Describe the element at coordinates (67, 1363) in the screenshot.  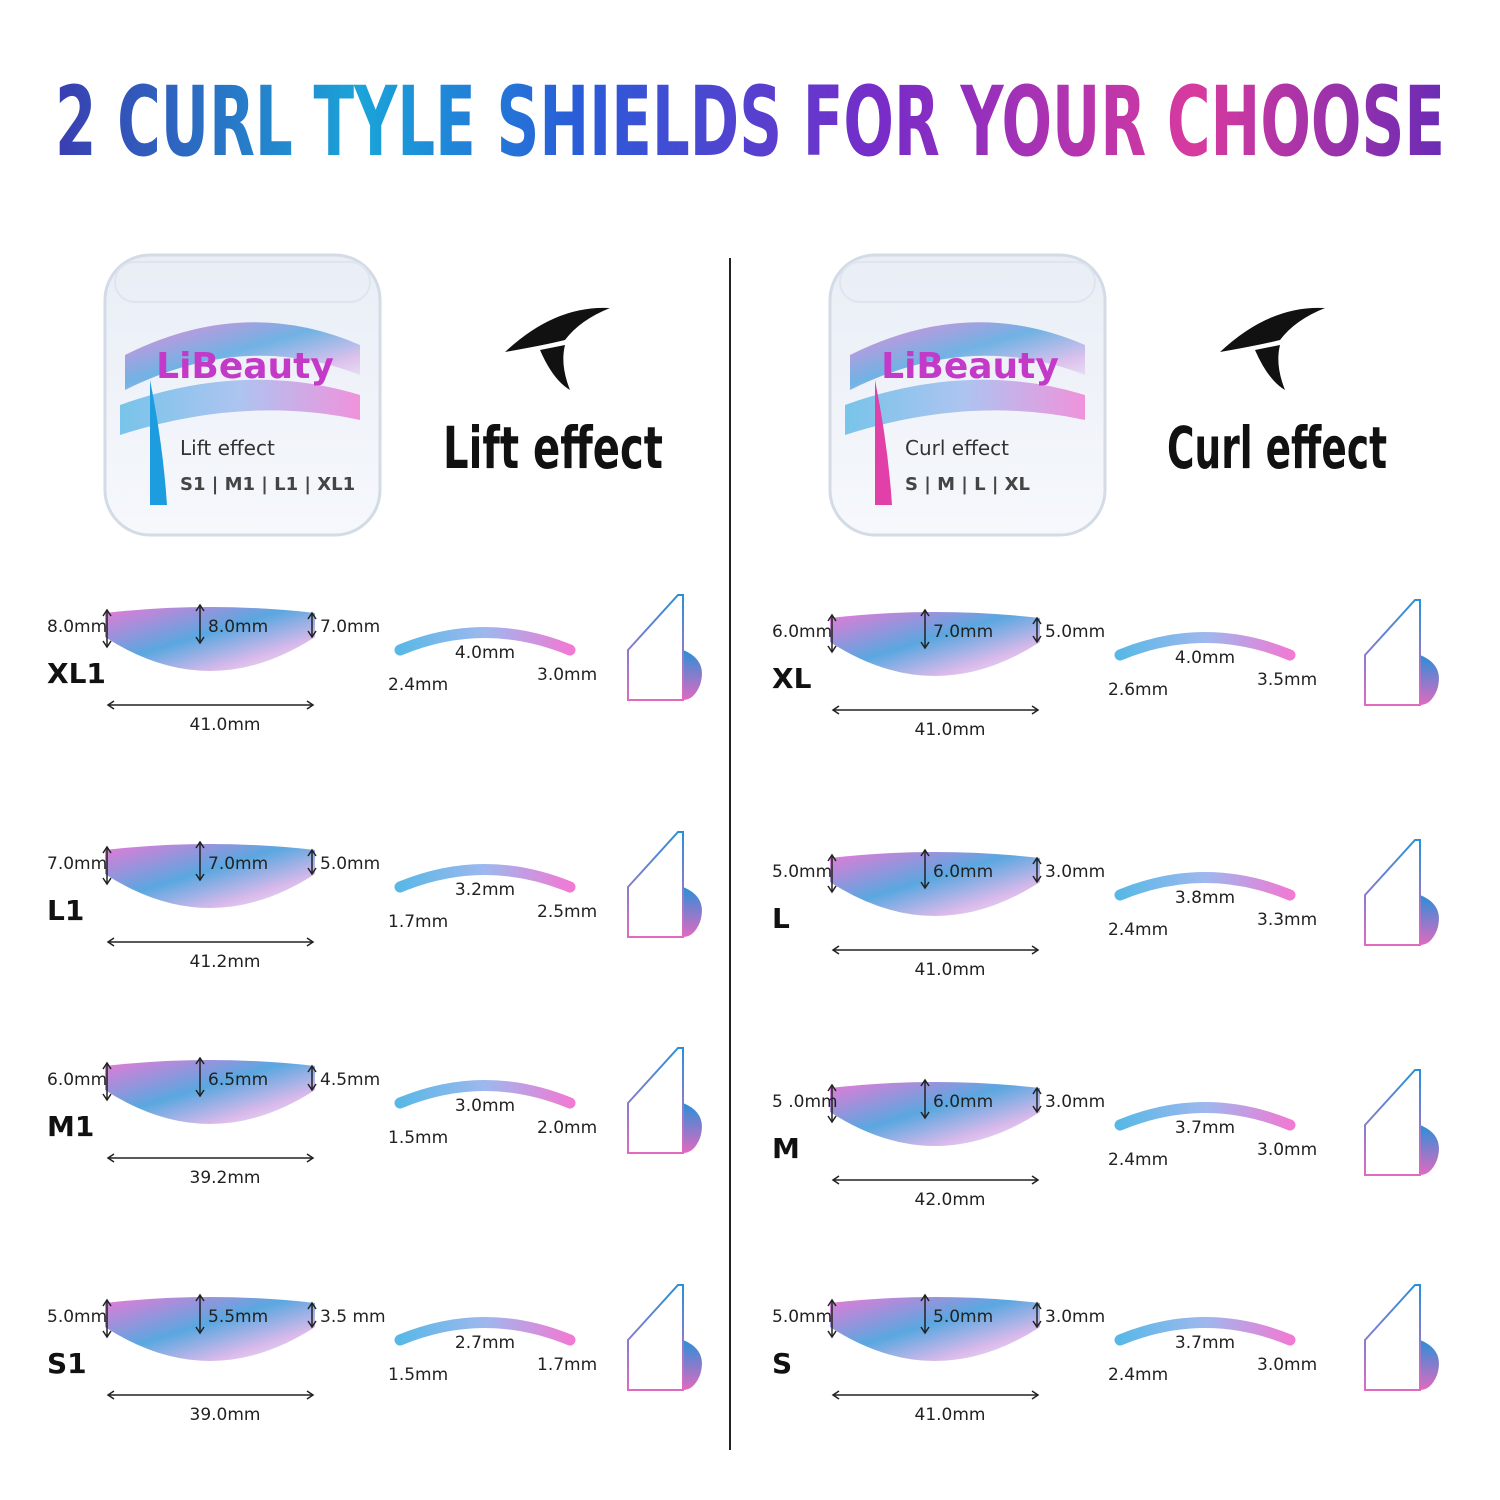
I see `size-label: S1` at that location.